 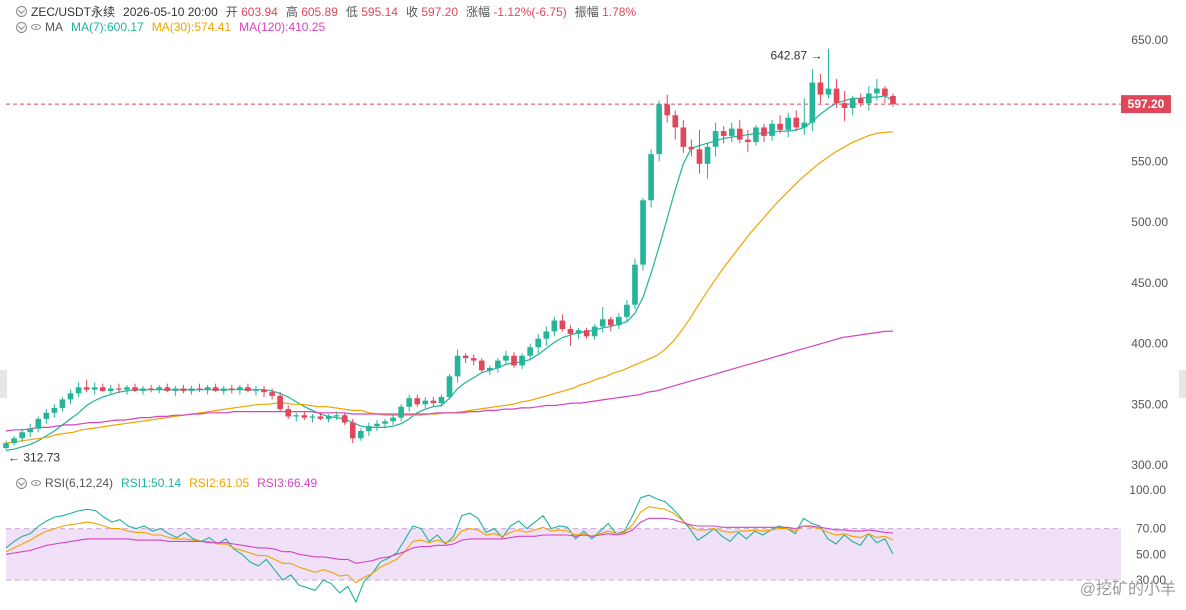 I want to click on rsi1-value: RSI1:50.14, so click(x=151, y=483).